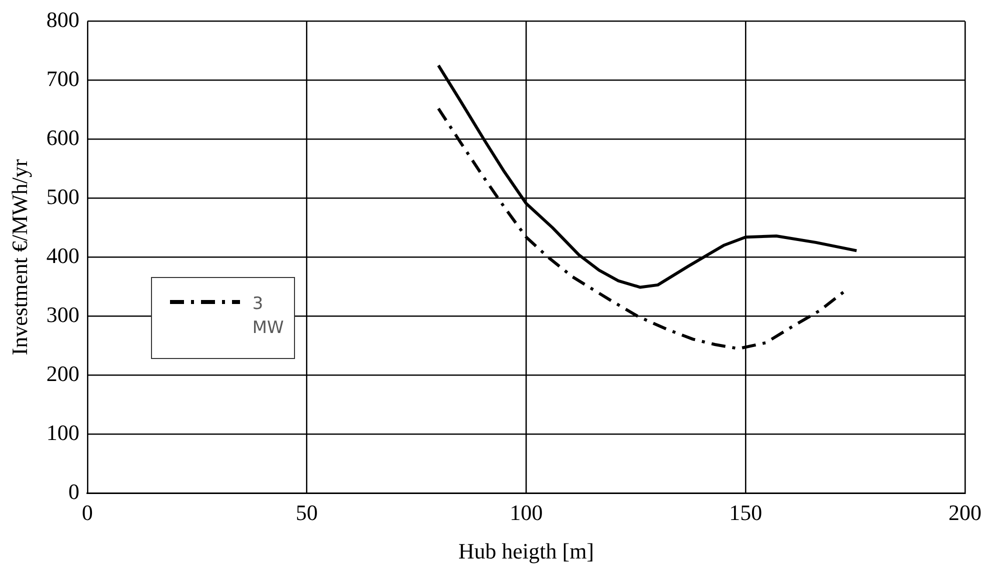 The image size is (991, 574). I want to click on x-axis-title: Hub heigth [m], so click(526, 551).